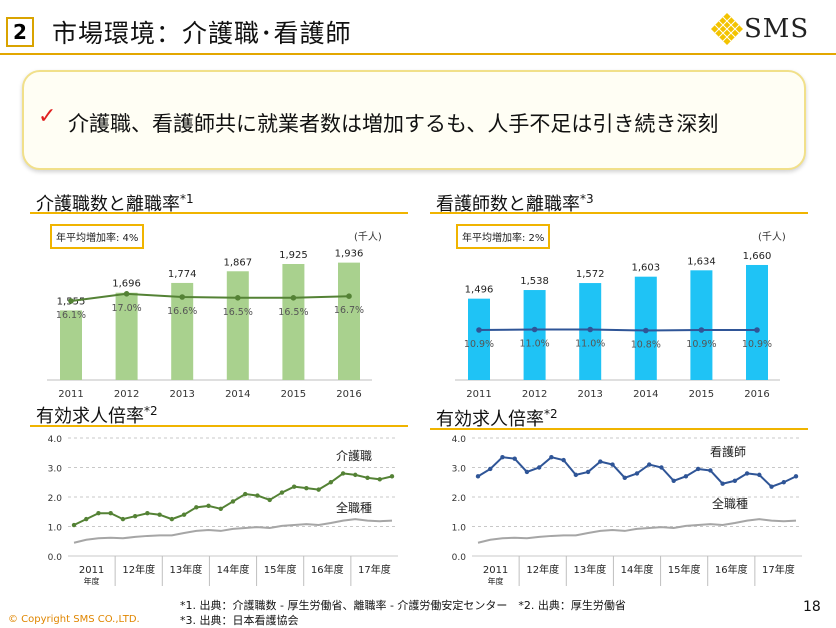 The height and width of the screenshot is (628, 836). I want to click on care-workers-section-title: 介護職数と離職率*1, so click(115, 203).